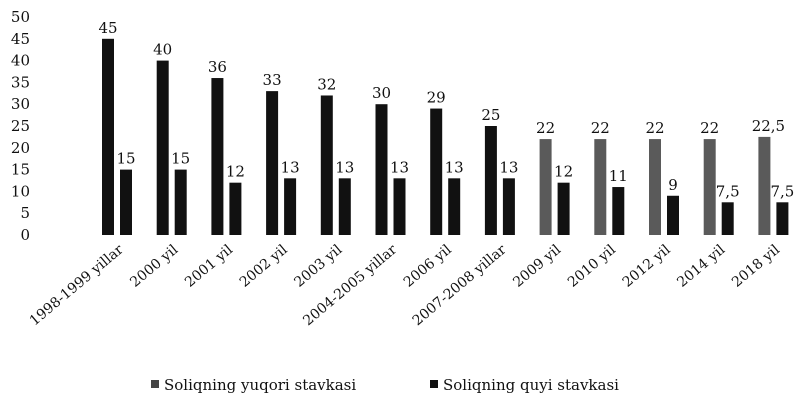 The image size is (799, 399). I want to click on data-label-yuqori-7: 29, so click(436, 98).